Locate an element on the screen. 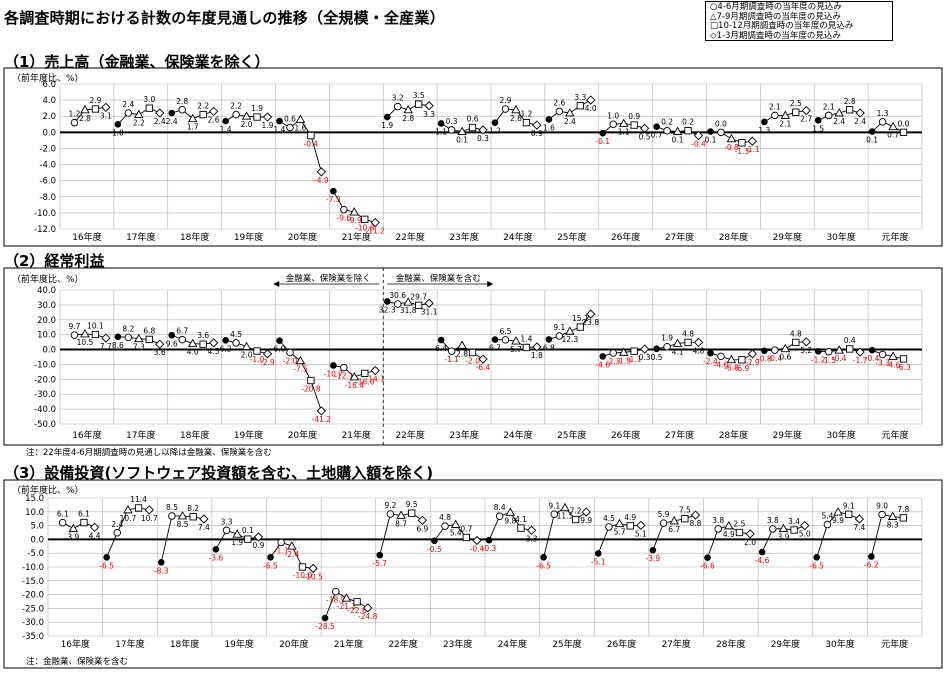 This screenshot has height=684, width=946. x-tick-label: 29年度 is located at coordinates (787, 237).